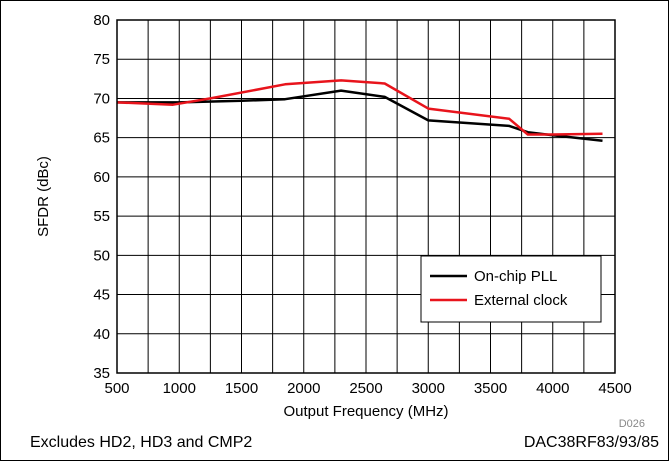 The height and width of the screenshot is (461, 669). Describe the element at coordinates (101, 177) in the screenshot. I see `y-tick-label: 60` at that location.